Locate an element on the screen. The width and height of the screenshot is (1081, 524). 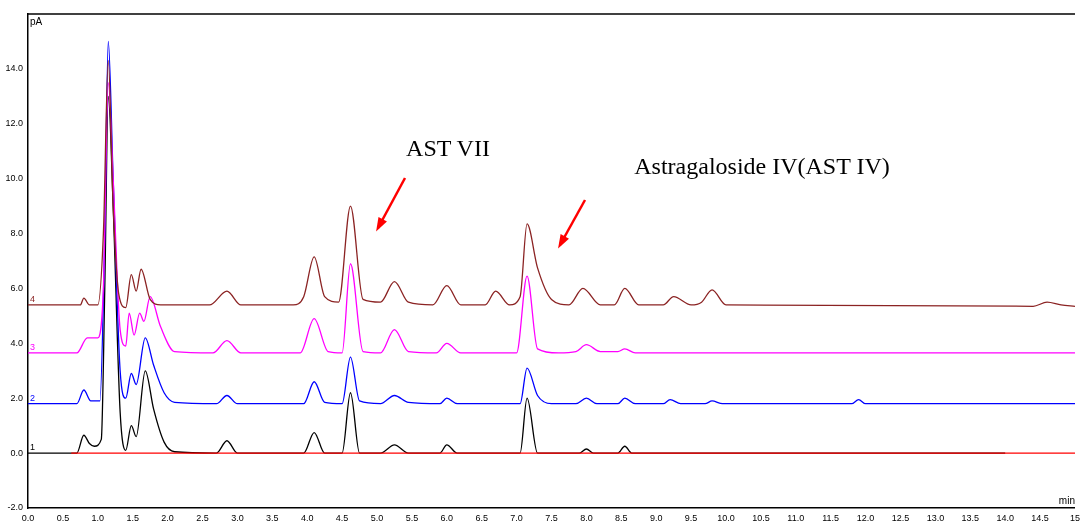
x-tick-label: 12.0 is located at coordinates (865, 517).